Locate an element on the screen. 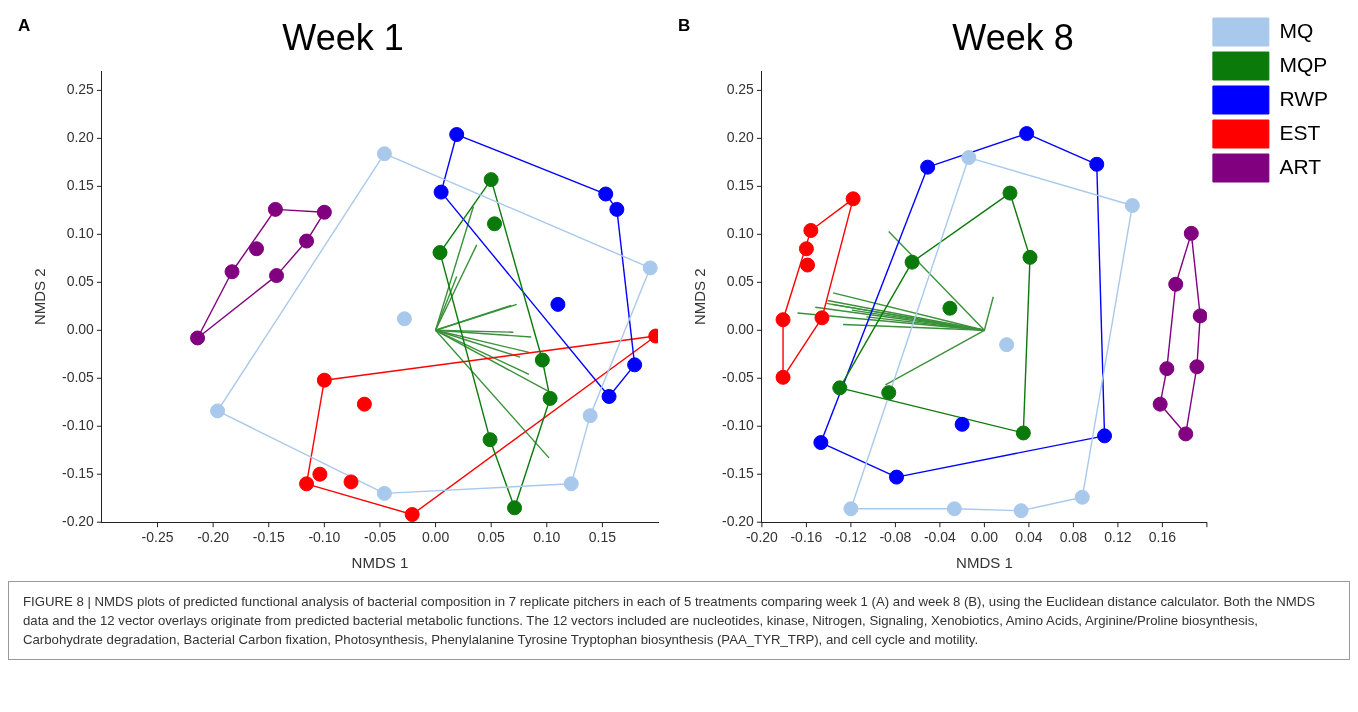  x-tick-label: 0.10 is located at coordinates (547, 537).